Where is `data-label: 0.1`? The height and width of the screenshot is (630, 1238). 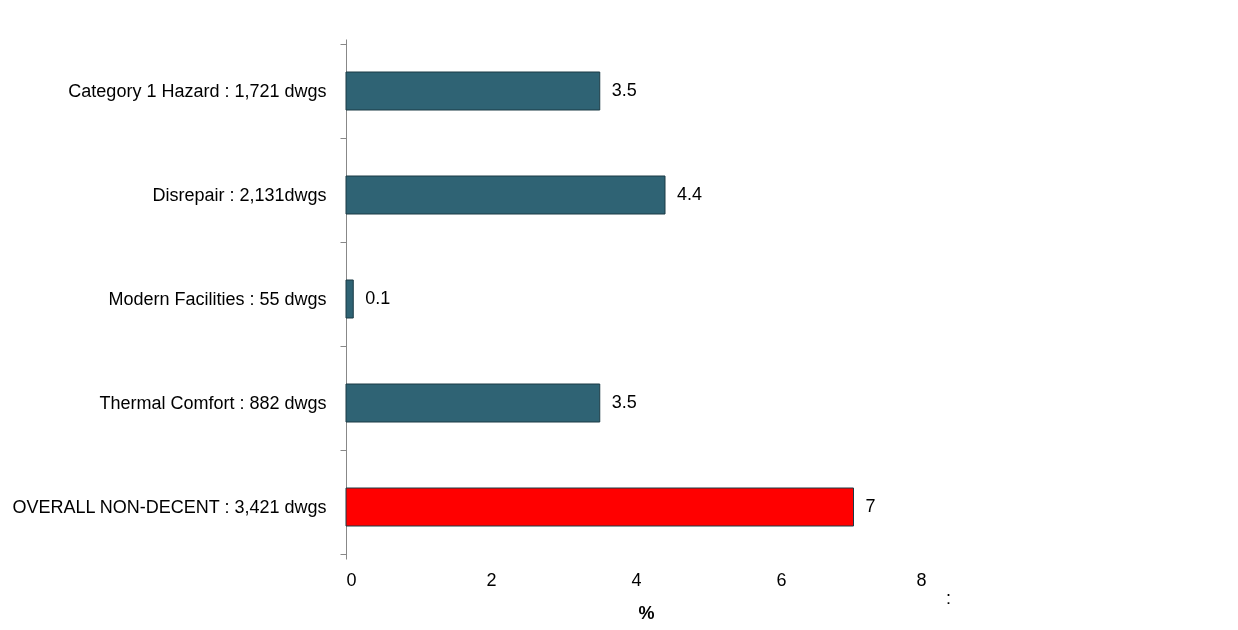
data-label: 0.1 is located at coordinates (378, 298).